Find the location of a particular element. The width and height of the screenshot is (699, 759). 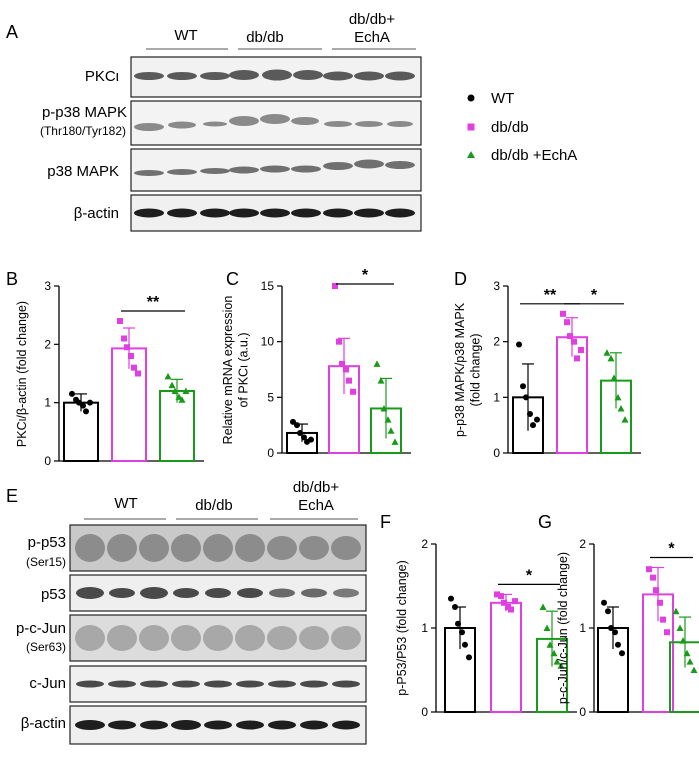

blot-e-group-dbdb-echa-1: db/db+ is located at coordinates (316, 487).